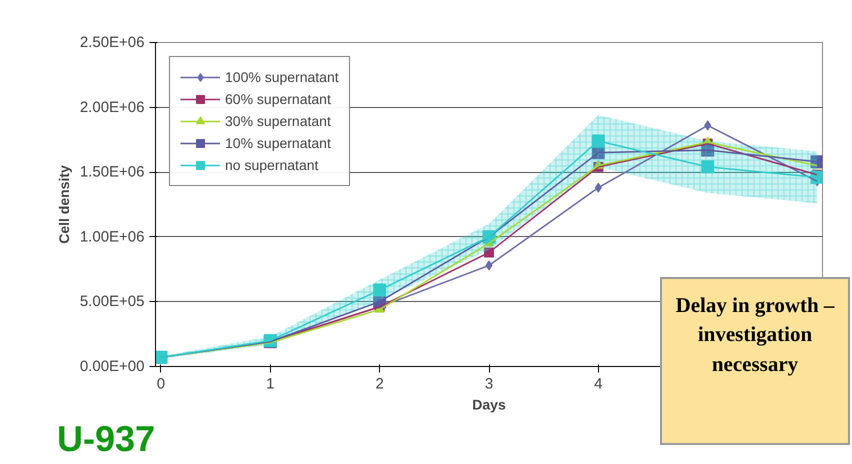 This screenshot has height=464, width=852. I want to click on x-tick-label: 0, so click(161, 384).